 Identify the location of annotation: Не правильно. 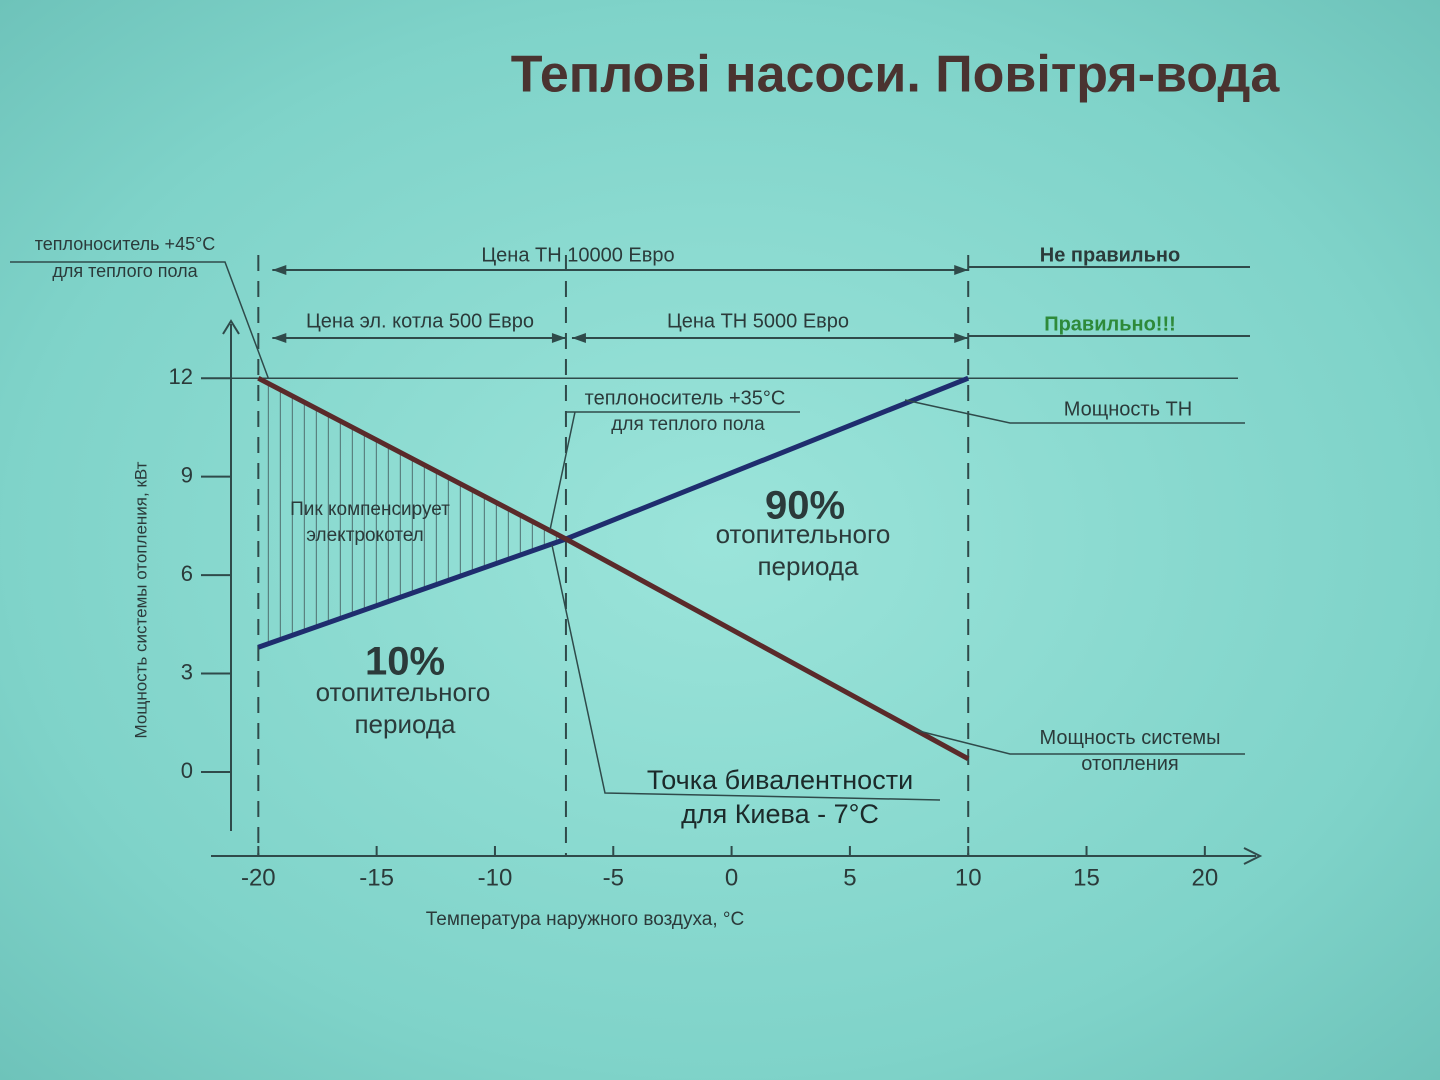
(1110, 255).